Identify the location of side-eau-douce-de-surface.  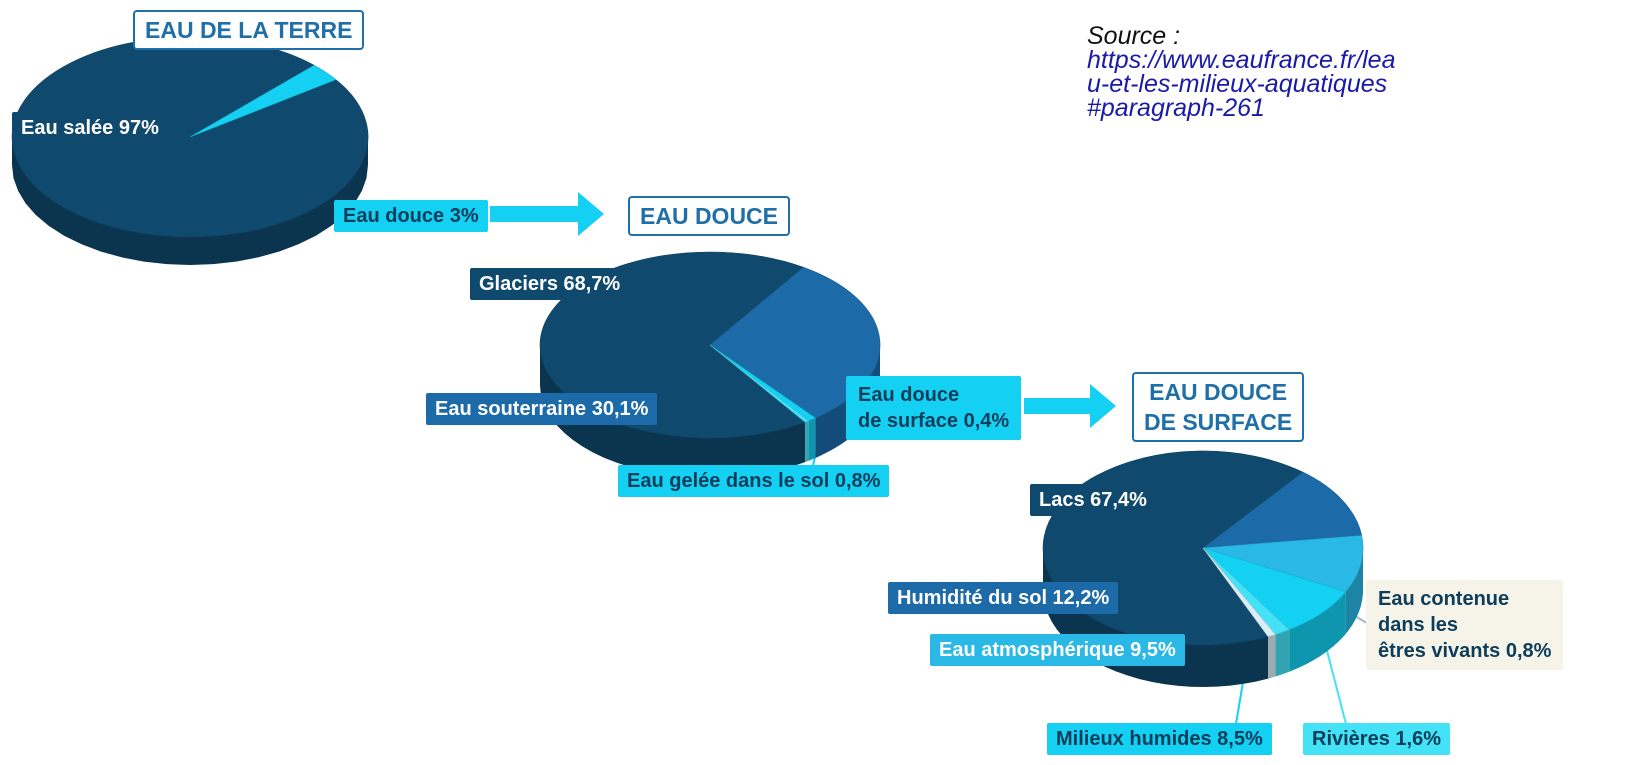
(807, 441).